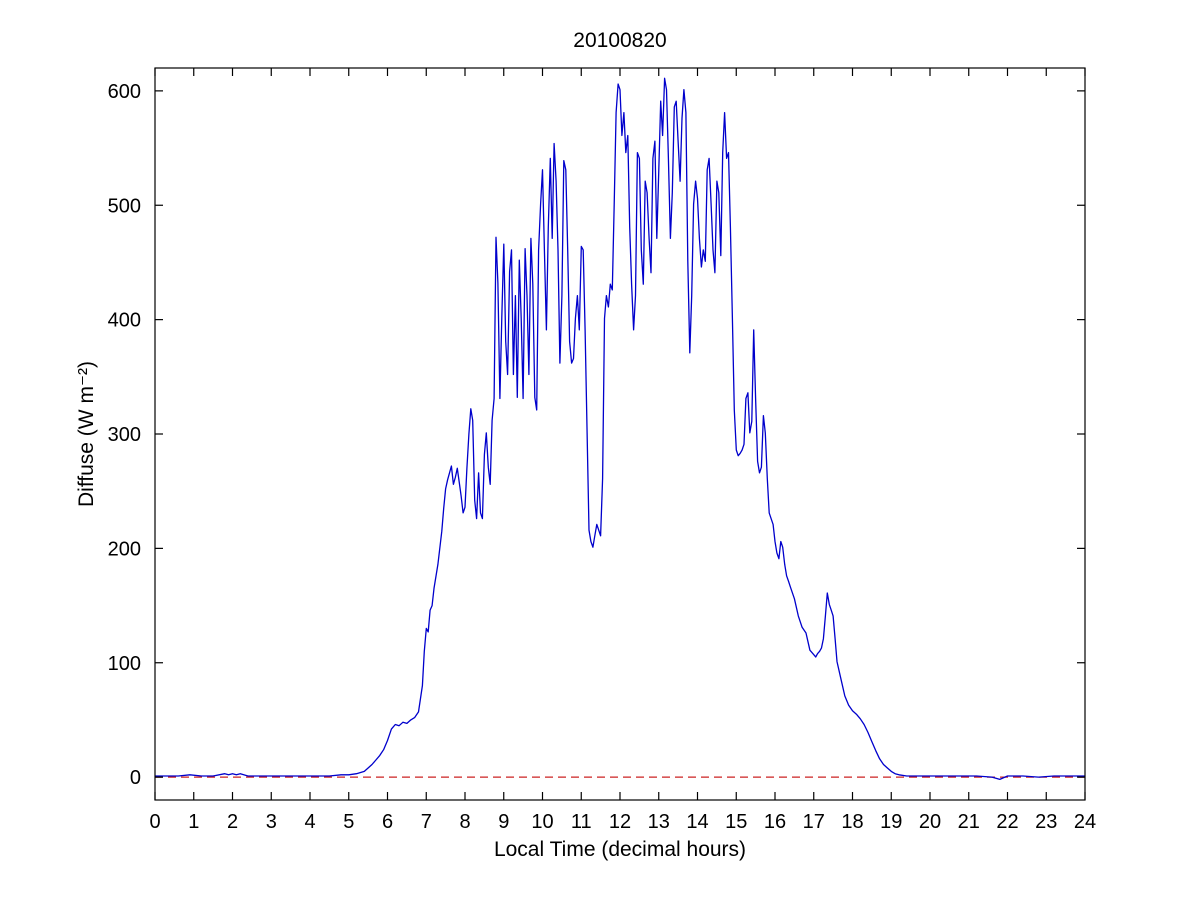  I want to click on x-tick-label: 23, so click(1046, 822).